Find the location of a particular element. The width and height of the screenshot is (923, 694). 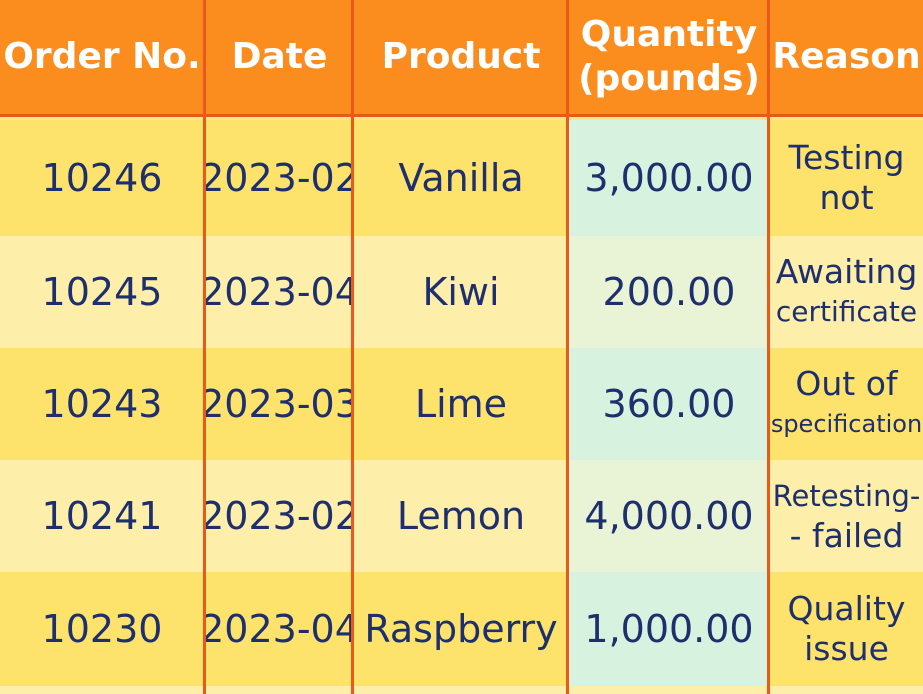

reason-cell: Awaiting certificate is located at coordinates (846, 292).